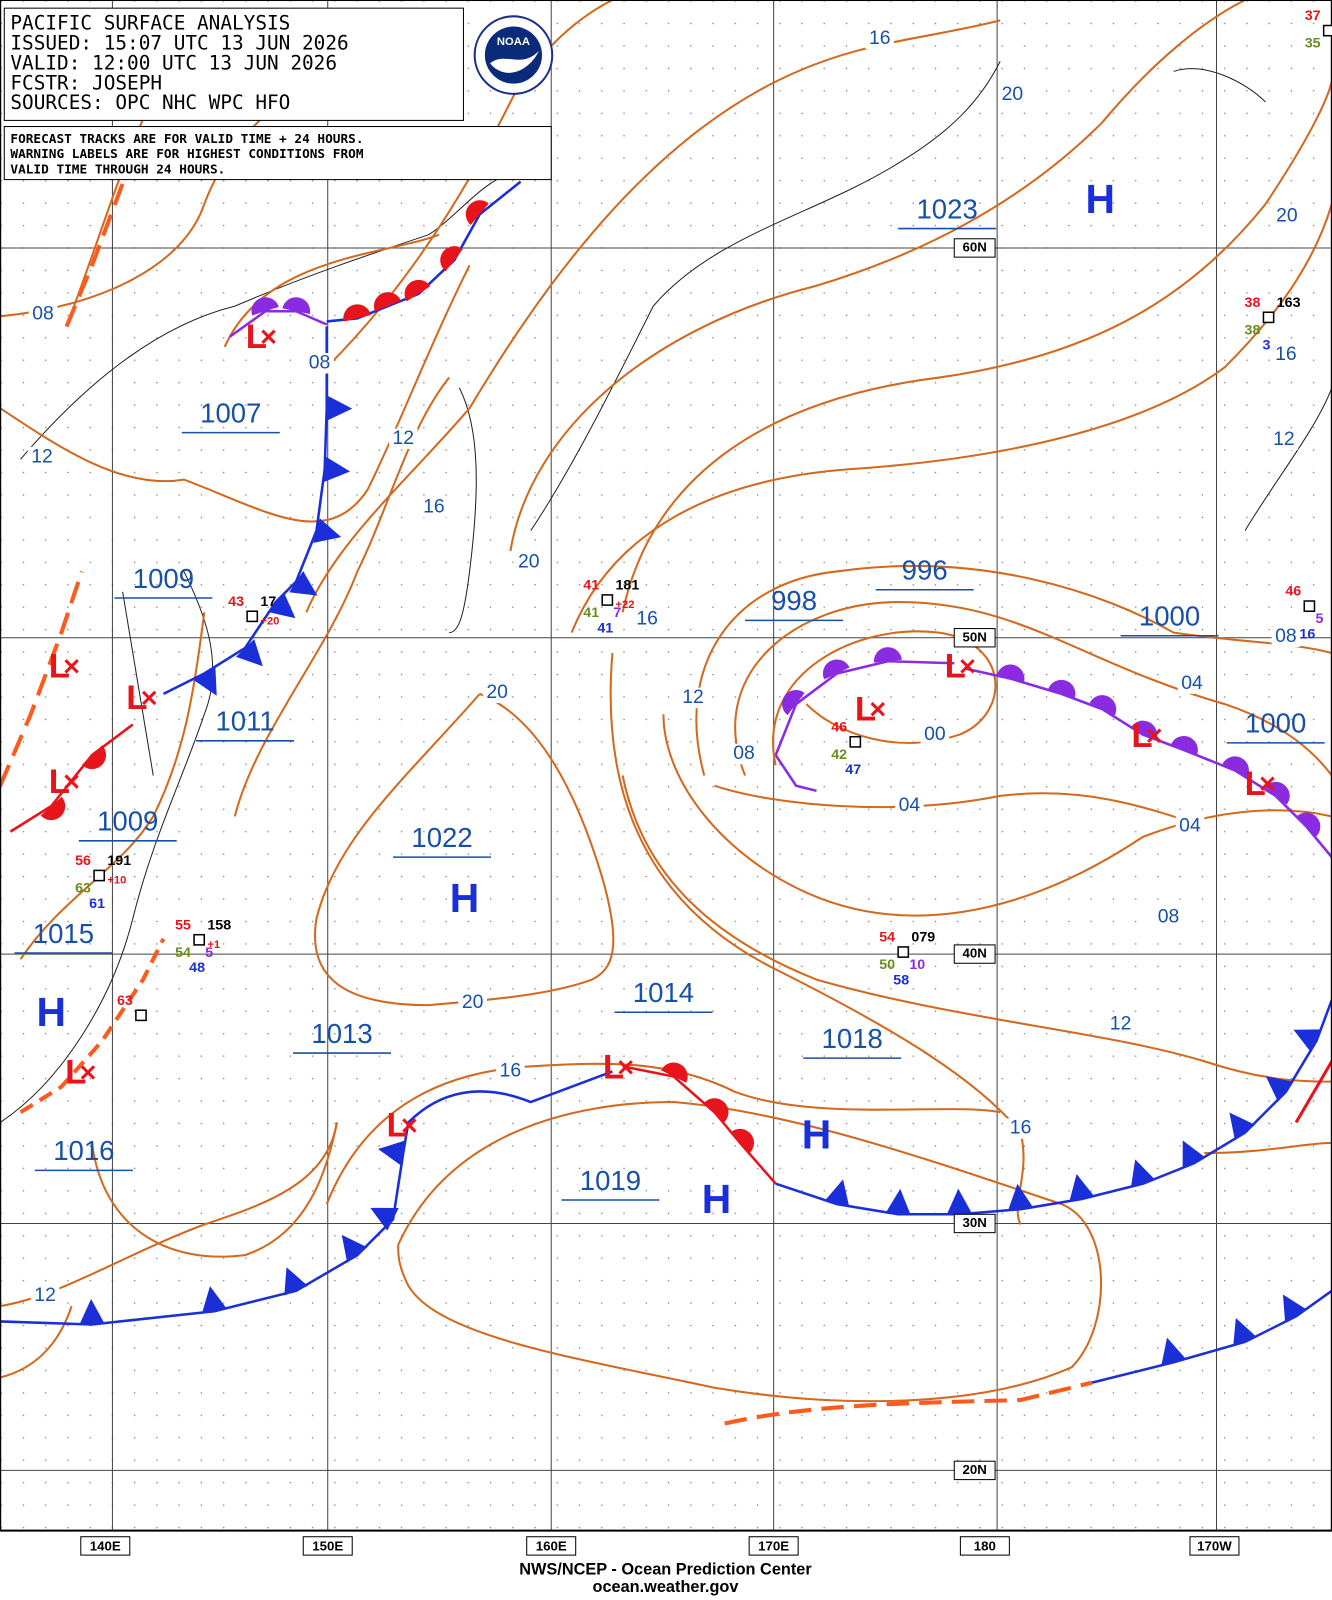 This screenshot has height=1600, width=1332. I want to click on station-tendency: +20, so click(269, 621).